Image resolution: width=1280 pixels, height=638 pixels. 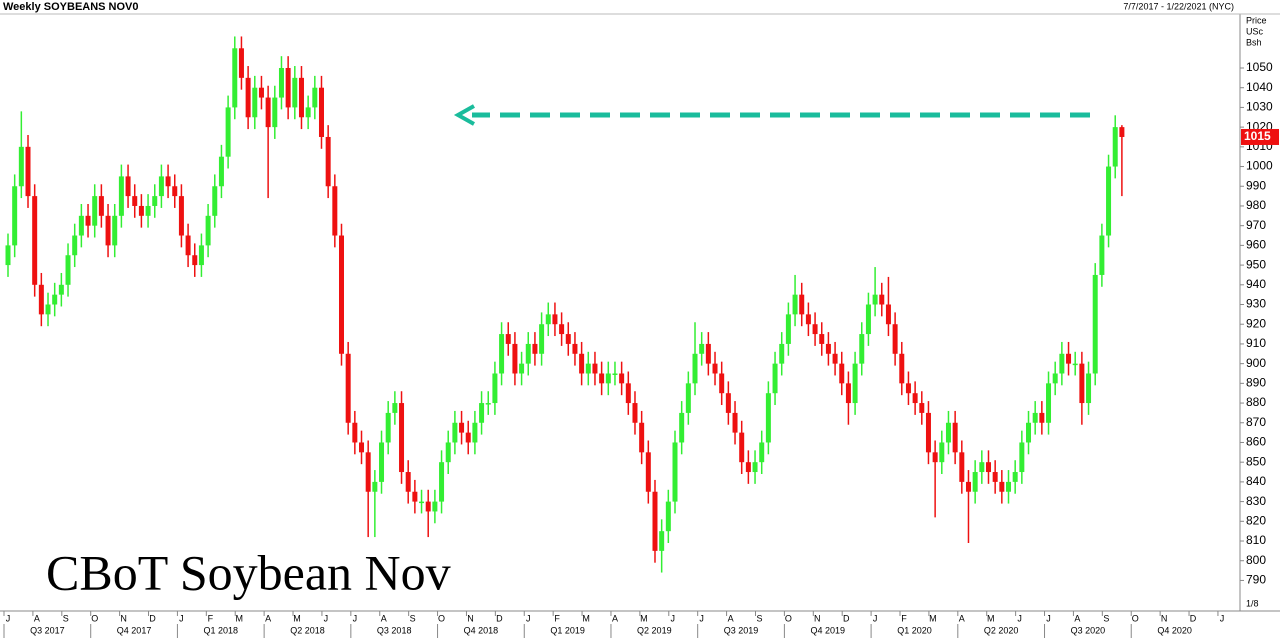 What do you see at coordinates (481, 630) in the screenshot?
I see `quarter-label: Q4 2018` at bounding box center [481, 630].